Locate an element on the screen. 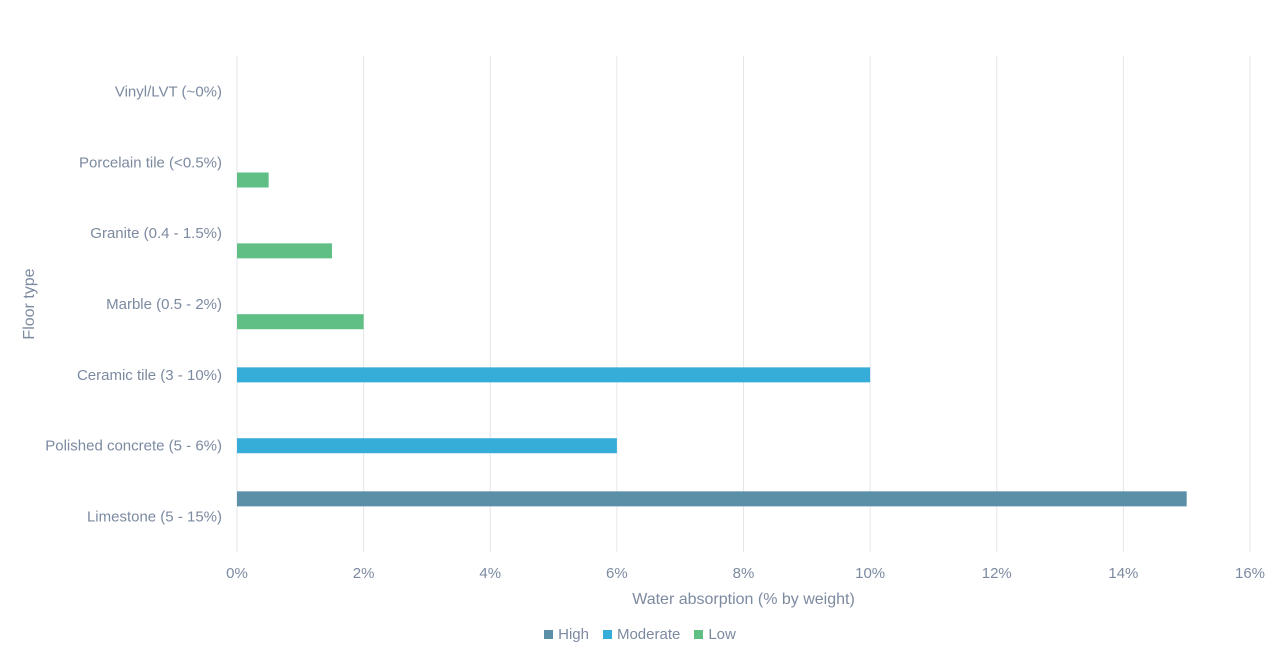 This screenshot has height=672, width=1280. category-label: Marble (0.5 - 2%) is located at coordinates (164, 304).